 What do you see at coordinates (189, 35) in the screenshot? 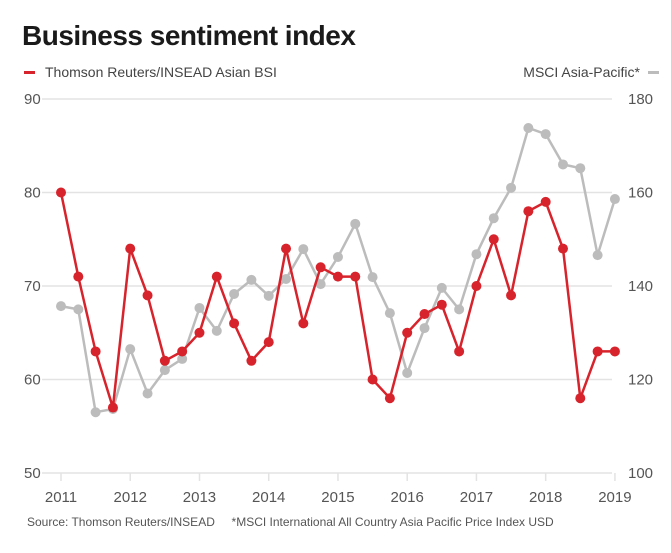
I see `chart-title: Business sentiment index` at bounding box center [189, 35].